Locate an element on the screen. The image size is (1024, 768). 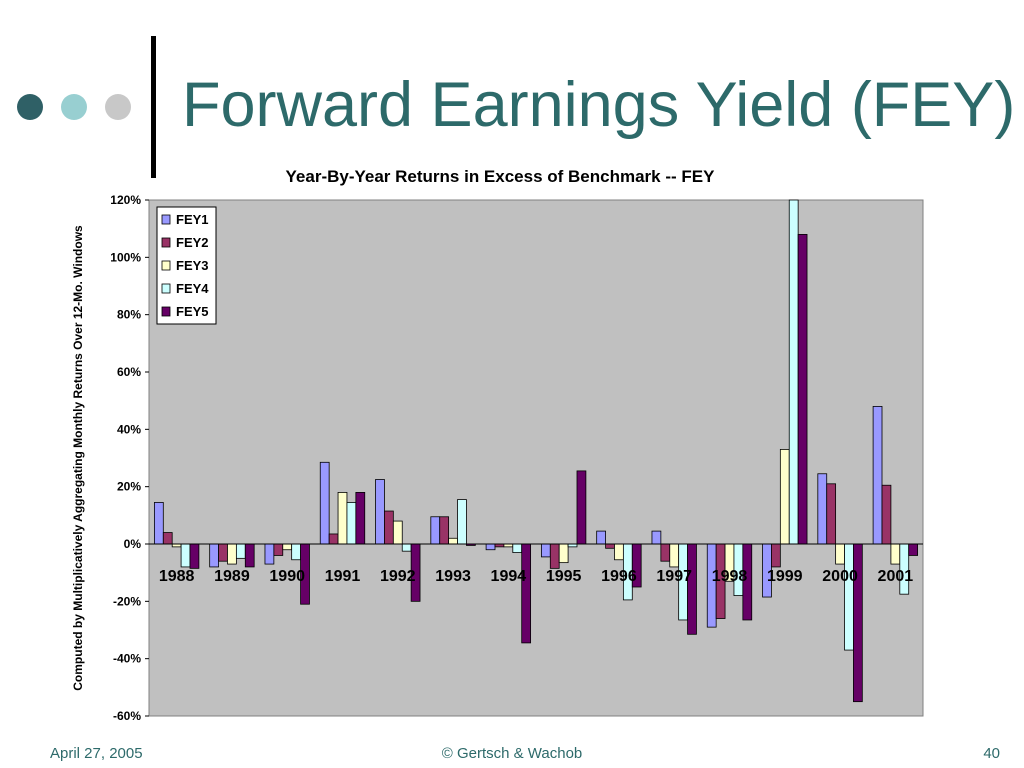
footer-copyright: © Gertsch & Wachob is located at coordinates (512, 753).